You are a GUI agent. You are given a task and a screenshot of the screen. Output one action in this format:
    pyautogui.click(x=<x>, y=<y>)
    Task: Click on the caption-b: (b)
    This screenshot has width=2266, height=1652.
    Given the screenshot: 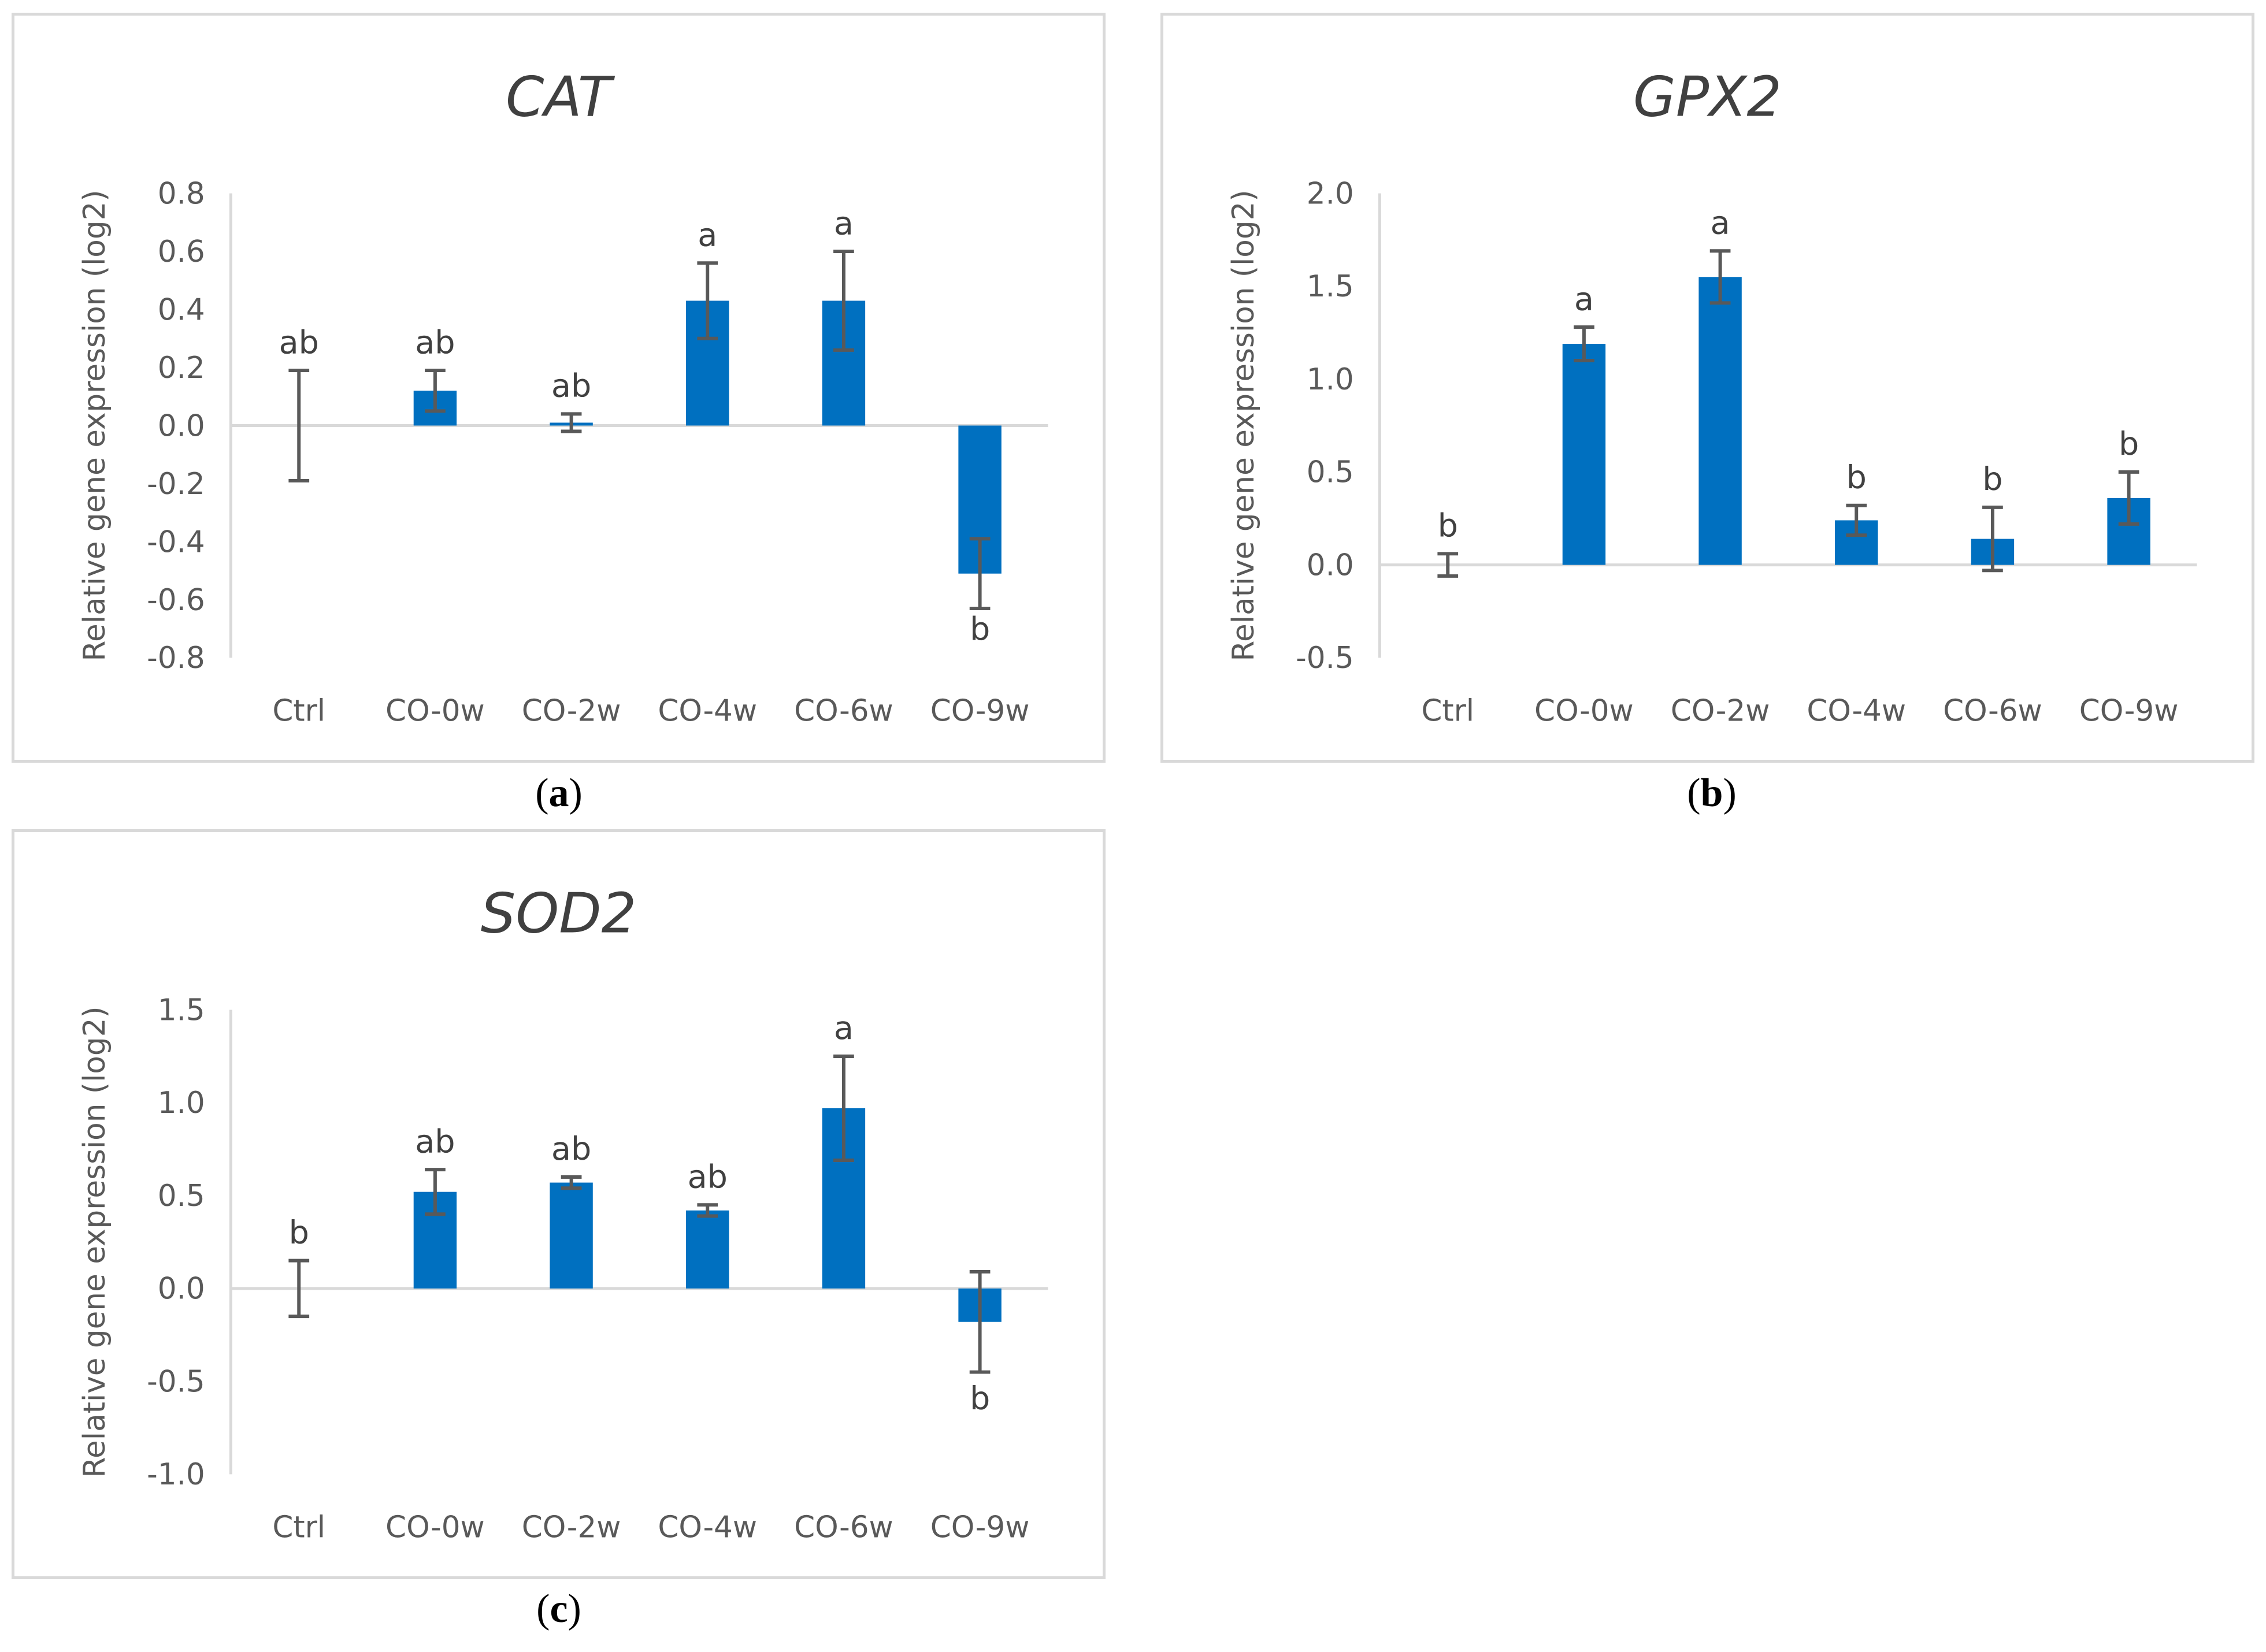 What is the action you would take?
    pyautogui.click(x=1712, y=793)
    